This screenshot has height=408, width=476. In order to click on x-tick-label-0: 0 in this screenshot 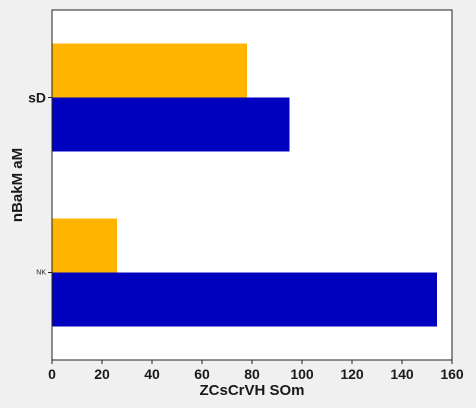, I will do `click(52, 374)`.